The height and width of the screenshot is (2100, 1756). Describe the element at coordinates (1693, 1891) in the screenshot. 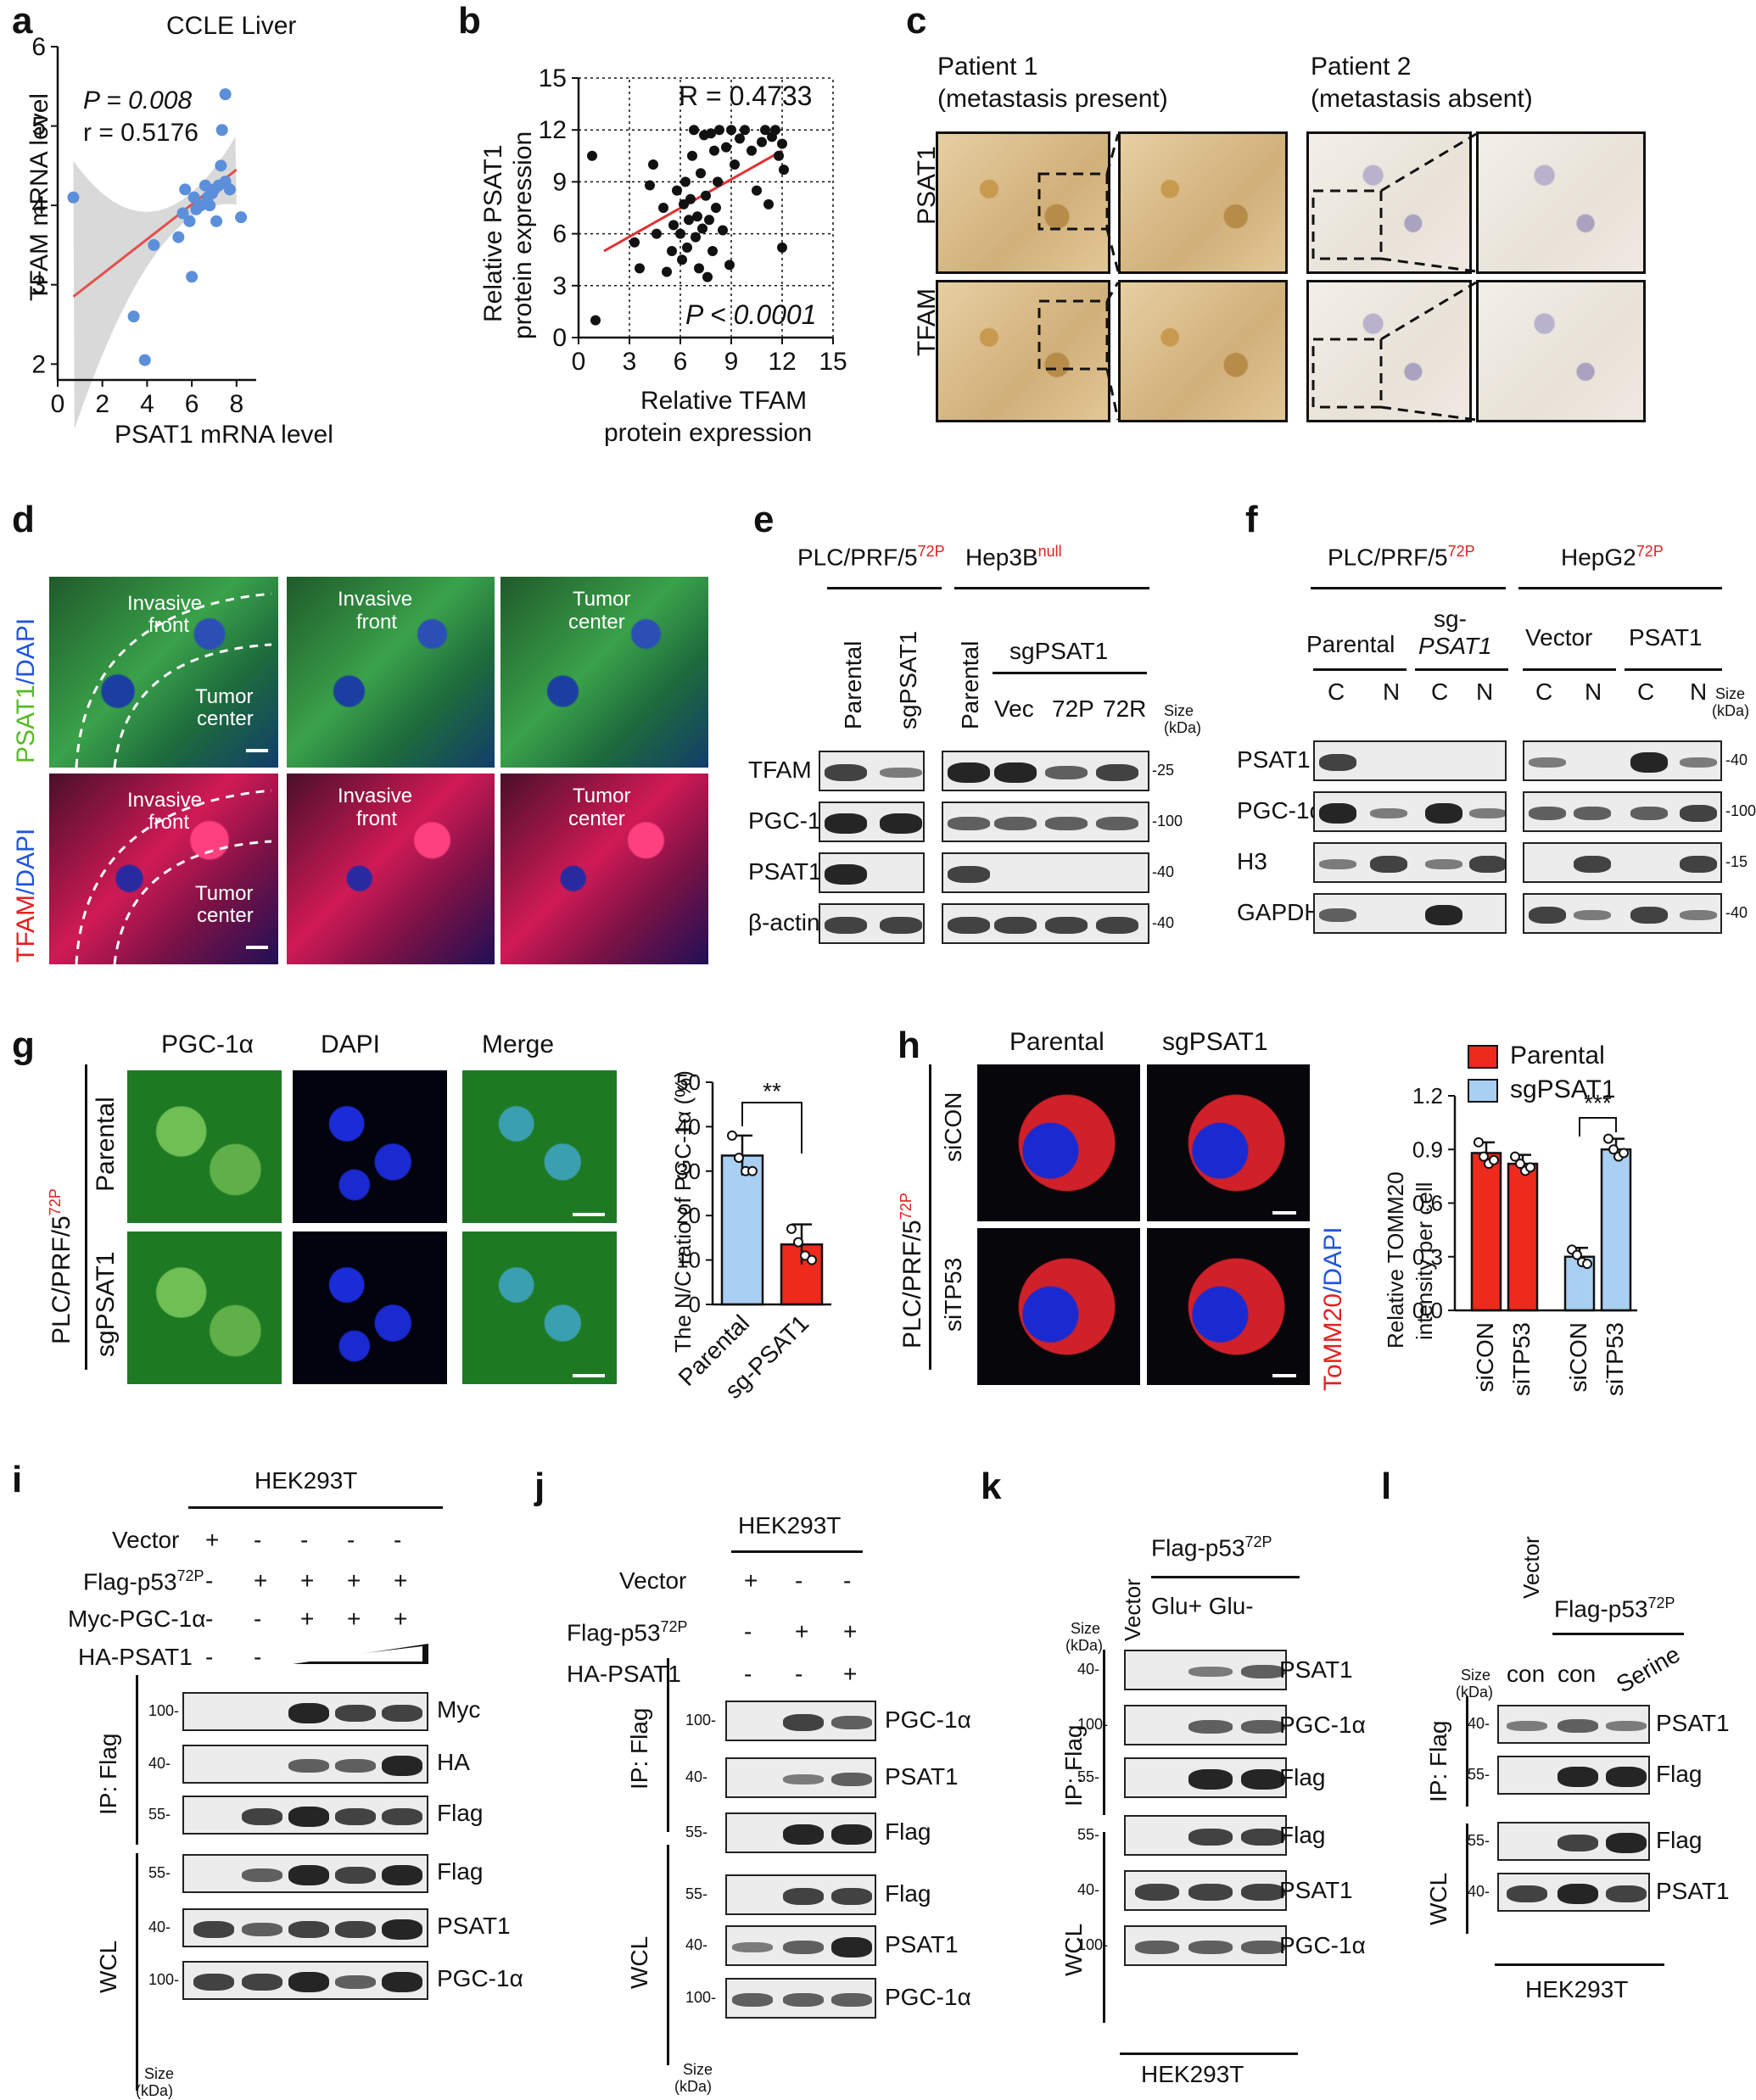

I see `l-blot-label: PSAT1` at that location.